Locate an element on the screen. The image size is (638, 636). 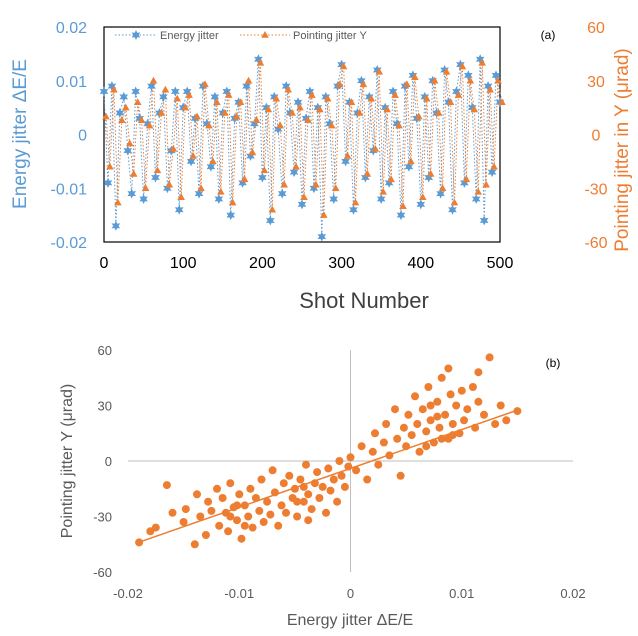
panel-b-y-tick-label: -30 is located at coordinates (102, 517).